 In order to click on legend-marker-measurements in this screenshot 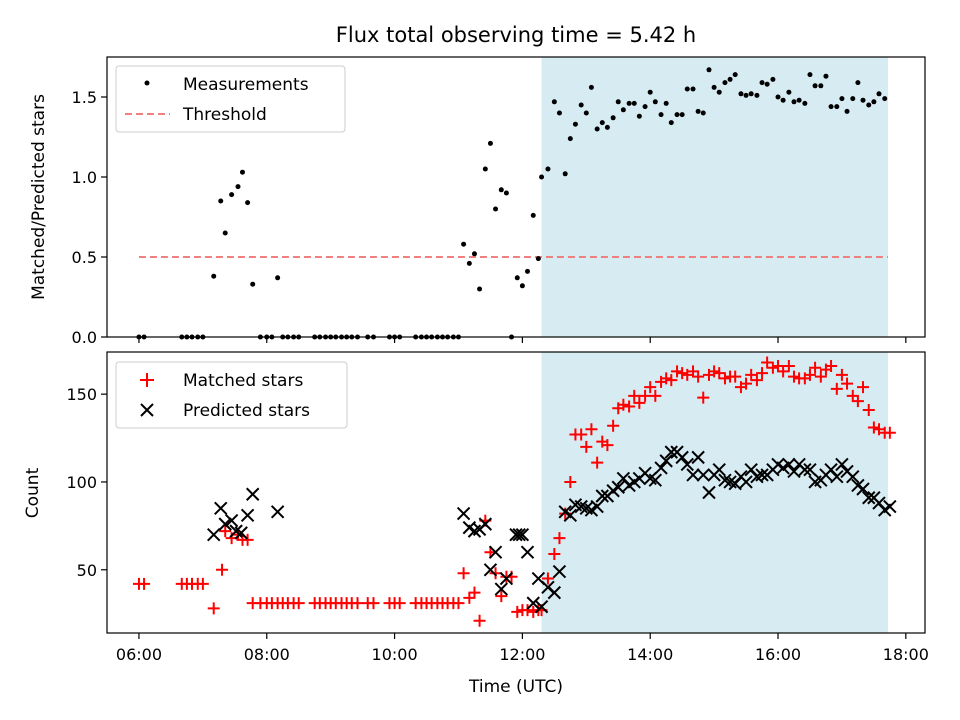, I will do `click(147, 83)`.